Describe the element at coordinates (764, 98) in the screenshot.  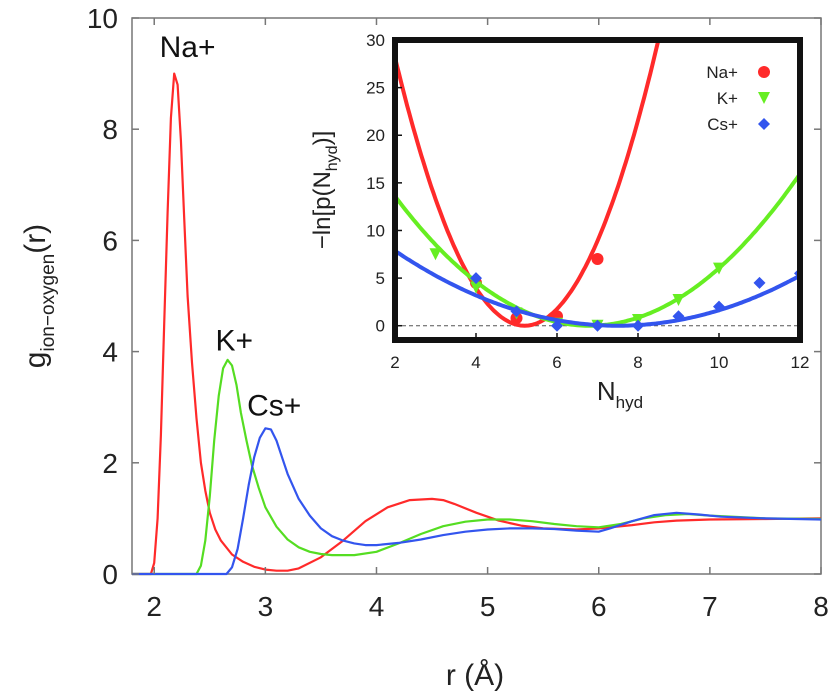
I see `legend-marker-k-plus` at that location.